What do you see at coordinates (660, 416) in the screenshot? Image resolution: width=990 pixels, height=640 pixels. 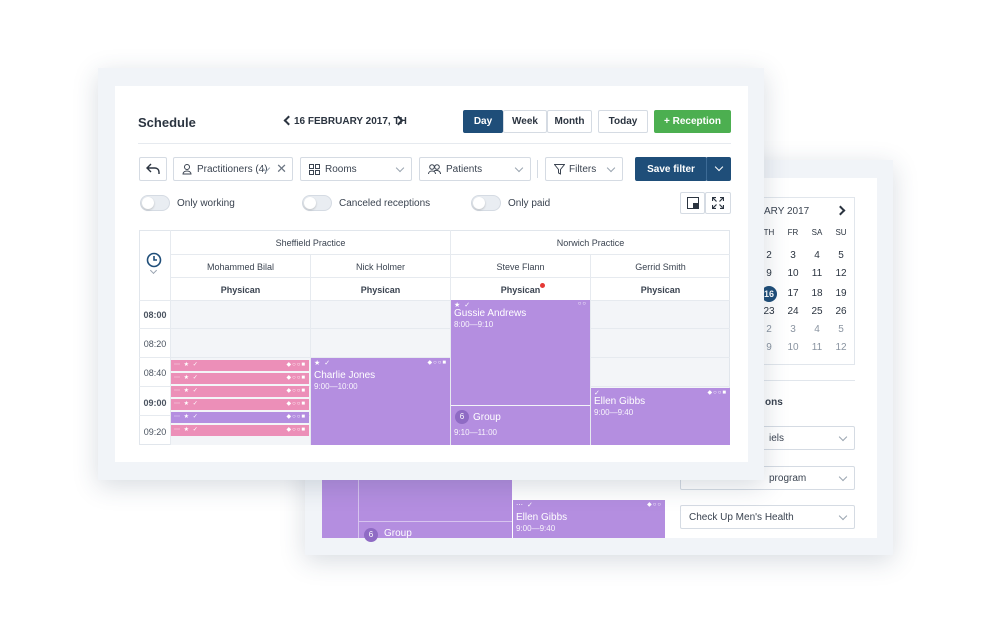 I see `event-ellen-gibbs: ✓ ◆○○■ Ellen Gibbs 9:00—9:40` at bounding box center [660, 416].